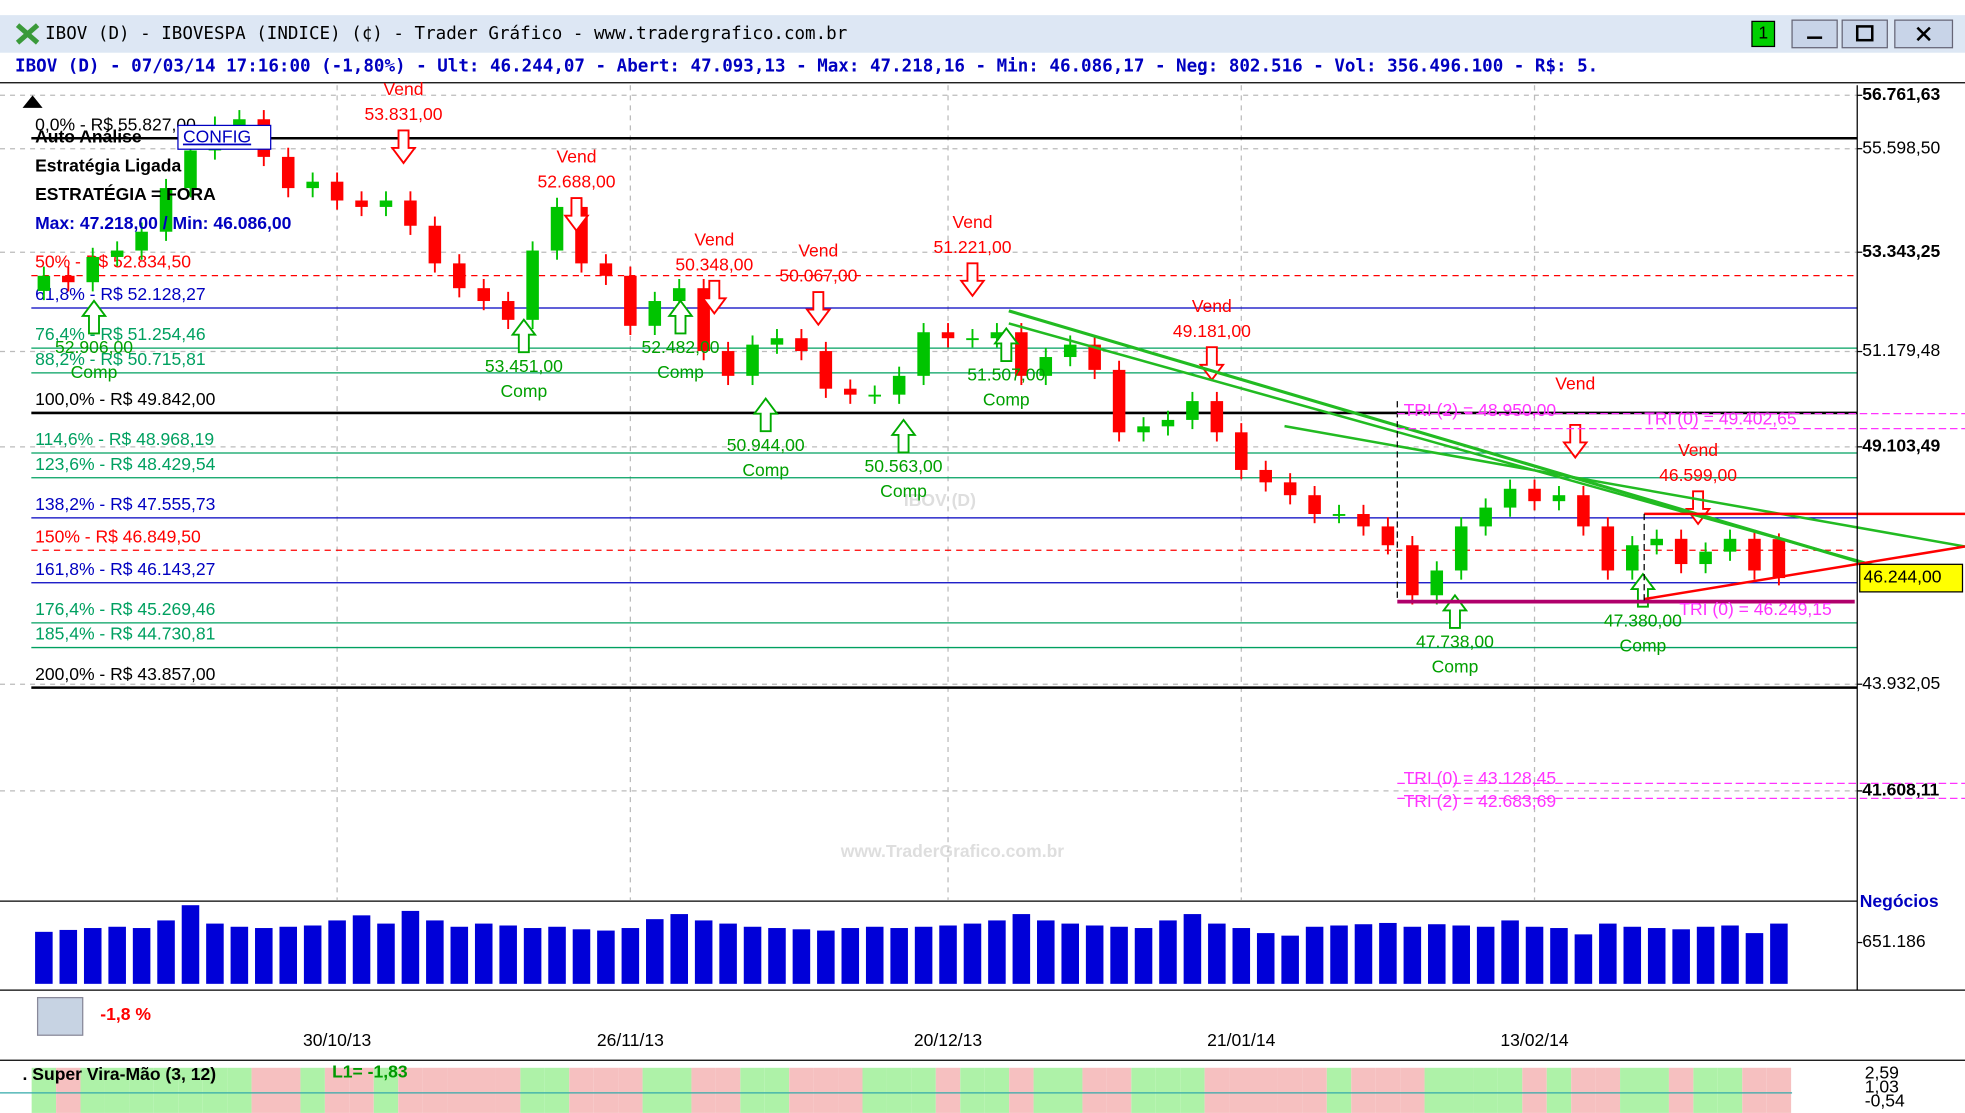  I want to click on strategy-on: Estratégia Ligada, so click(108, 165).